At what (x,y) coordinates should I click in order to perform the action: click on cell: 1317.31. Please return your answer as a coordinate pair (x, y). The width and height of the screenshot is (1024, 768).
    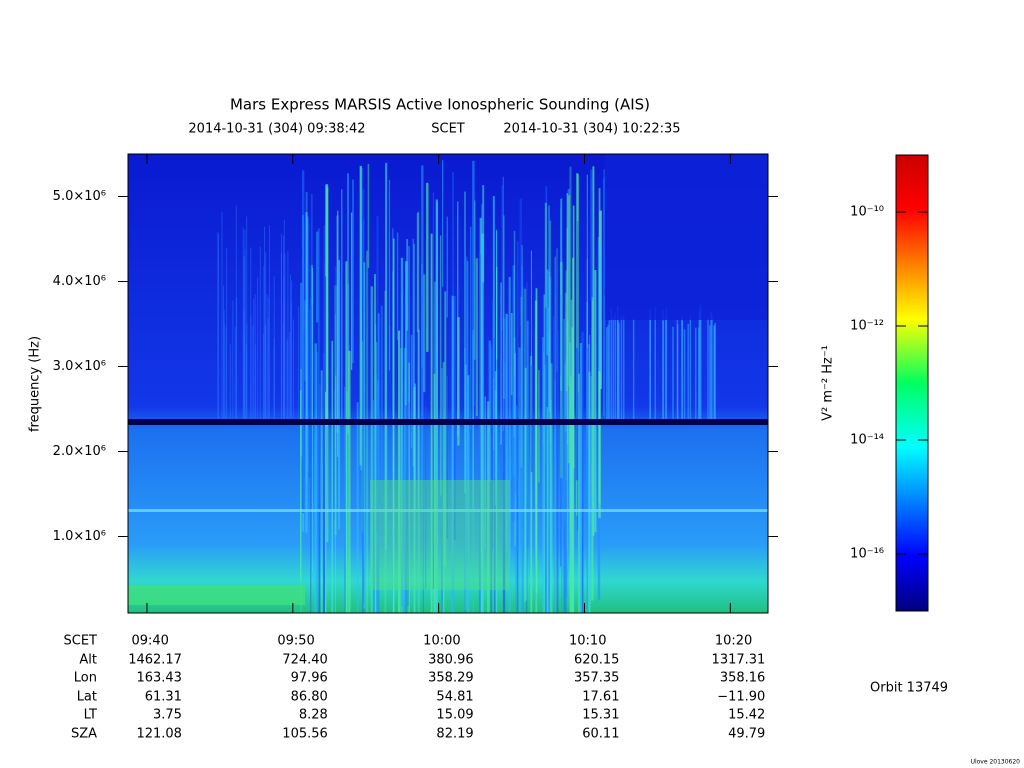
    Looking at the image, I should click on (739, 660).